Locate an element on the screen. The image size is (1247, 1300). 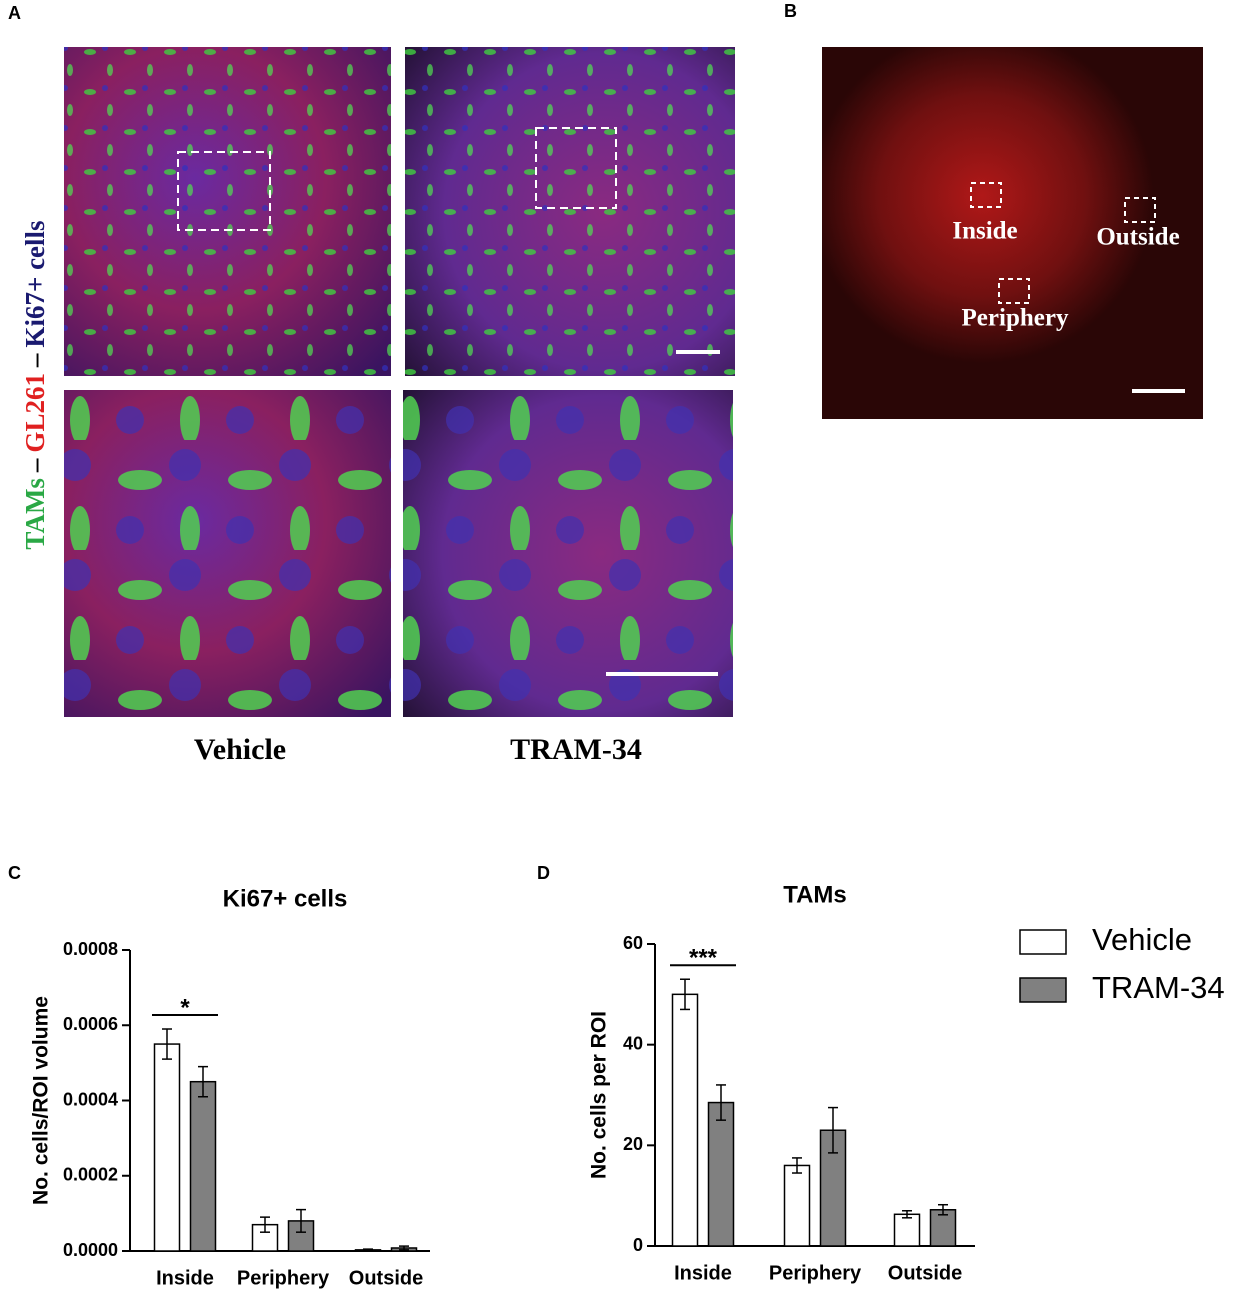
region-label: Outside is located at coordinates (1137, 237).